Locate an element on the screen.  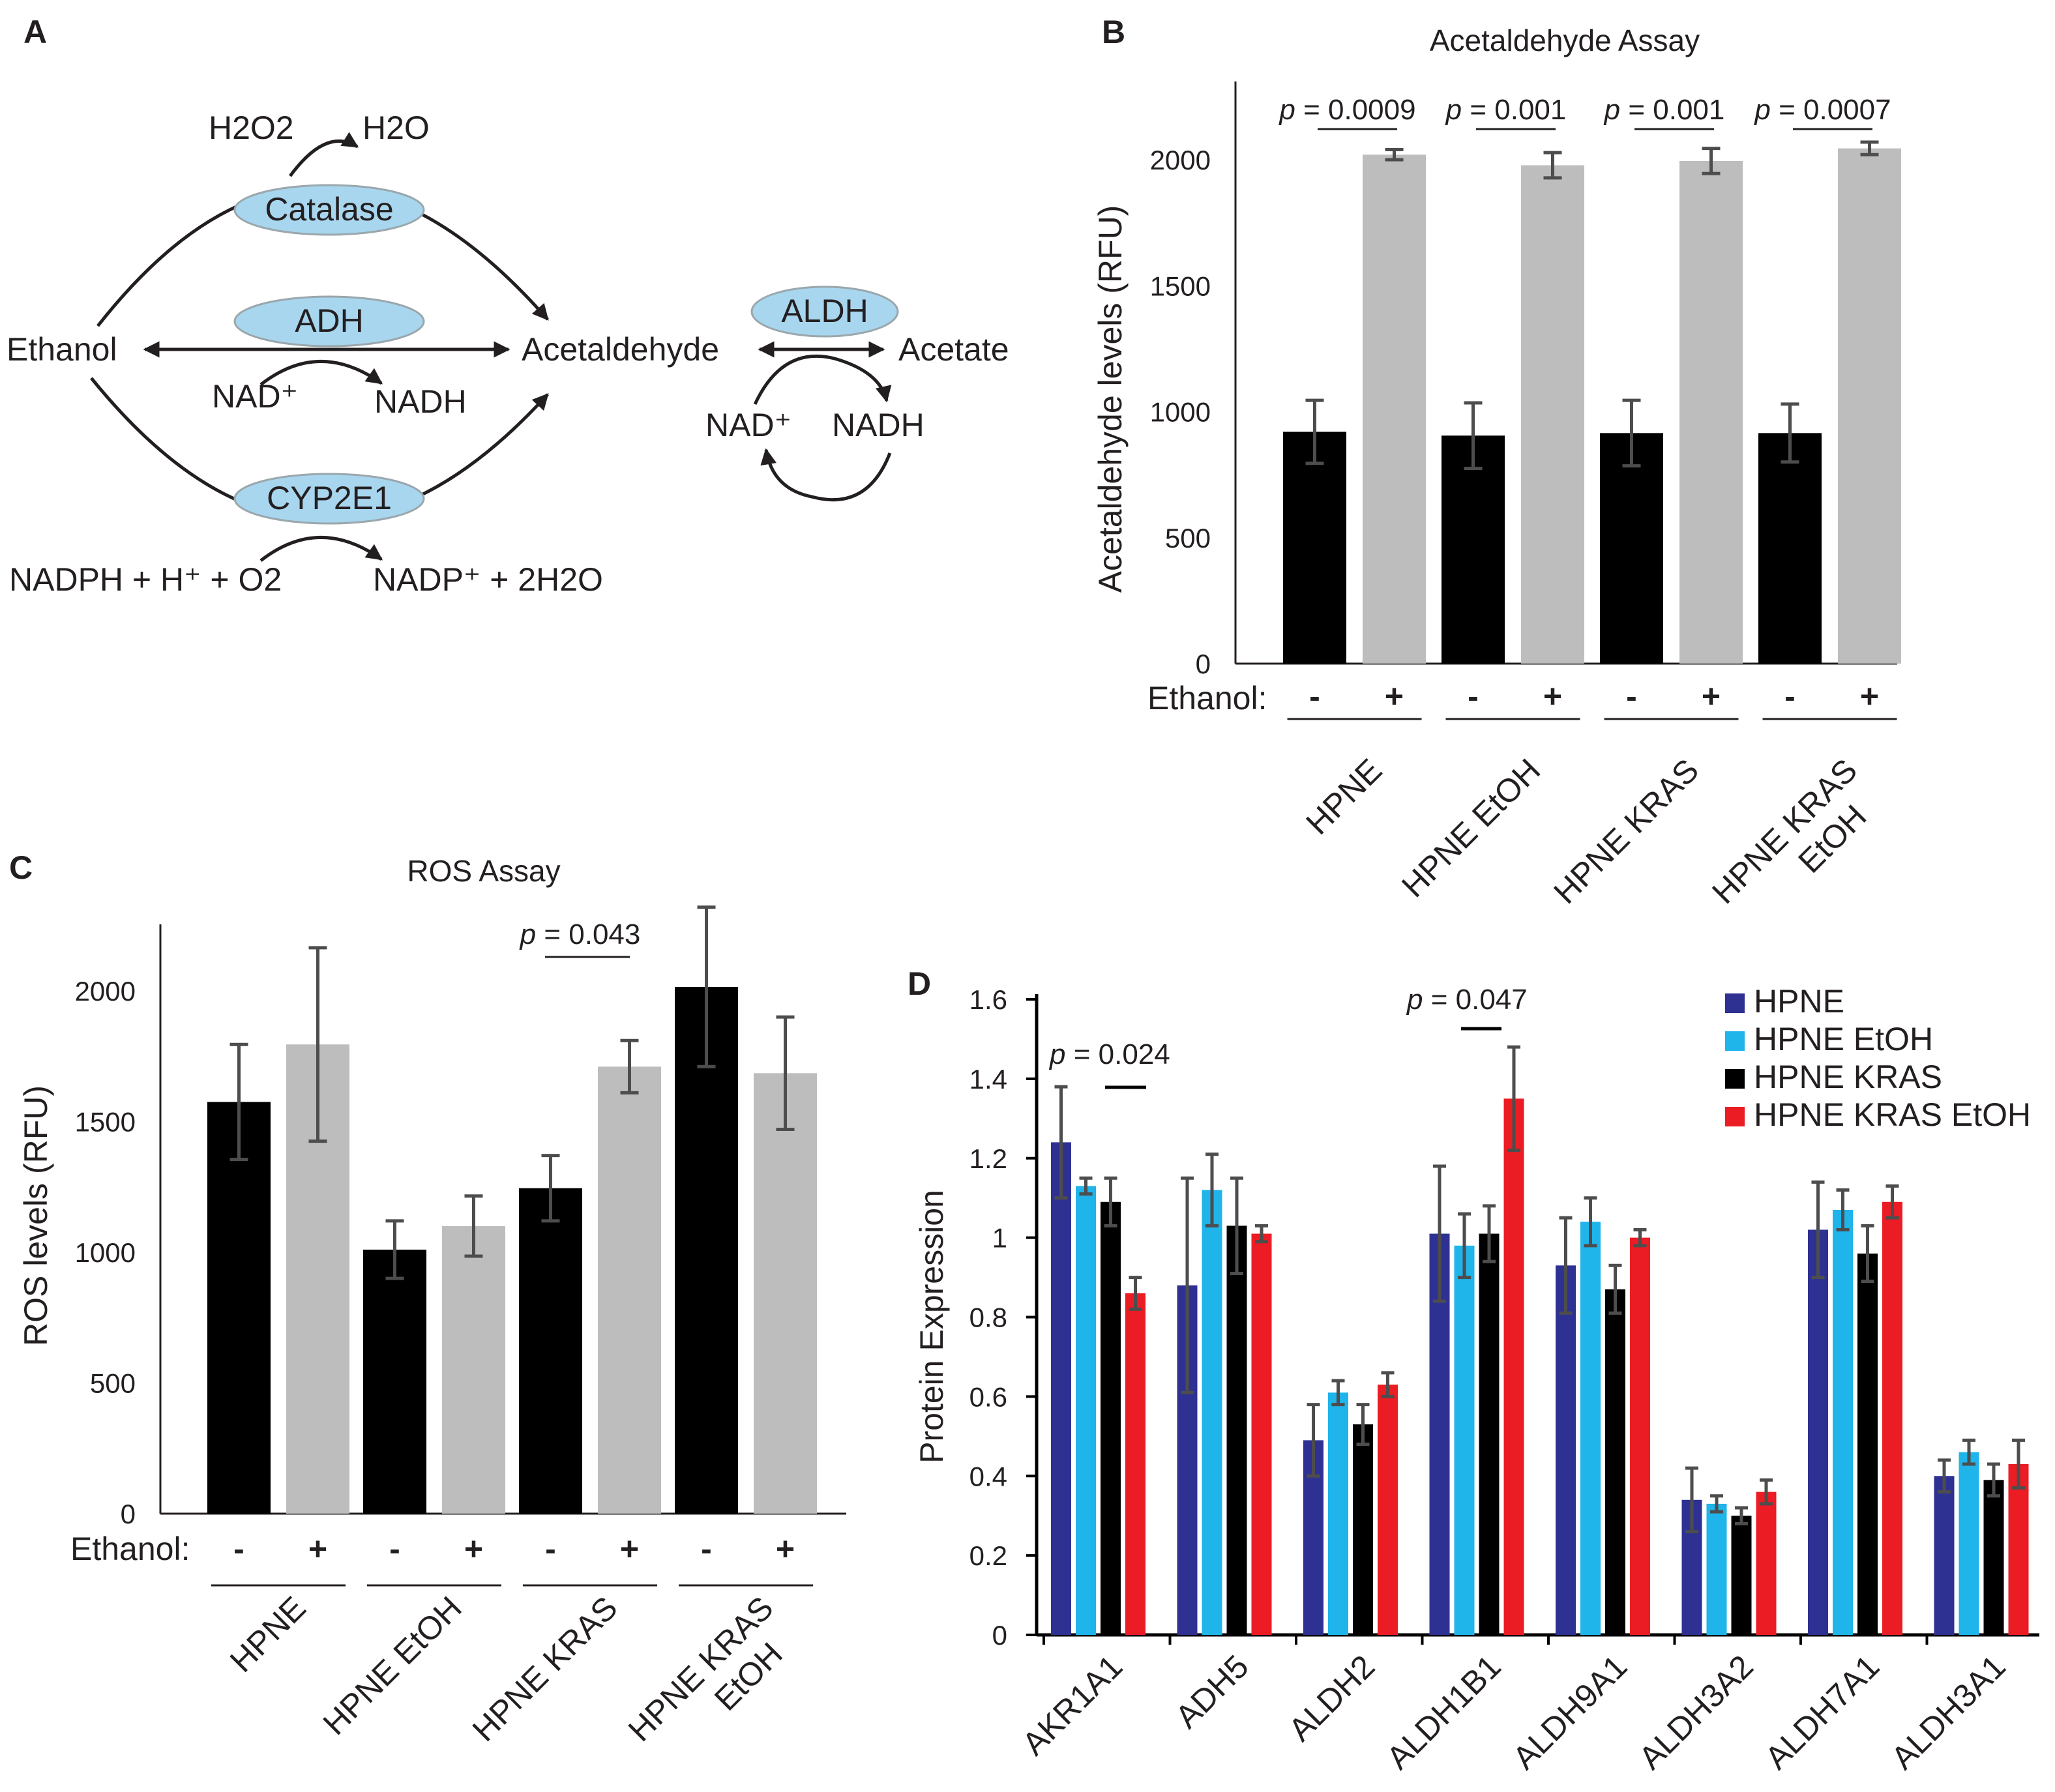
aldh-cycle-bottom-arrow is located at coordinates (826, 475).